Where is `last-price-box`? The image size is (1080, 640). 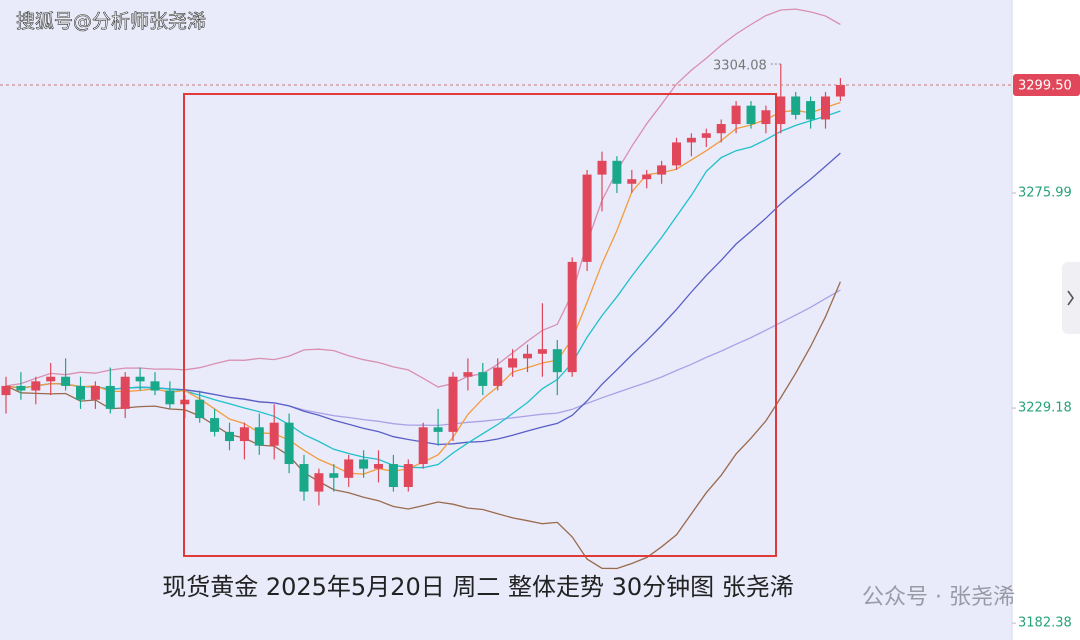
last-price-box is located at coordinates (1046, 84).